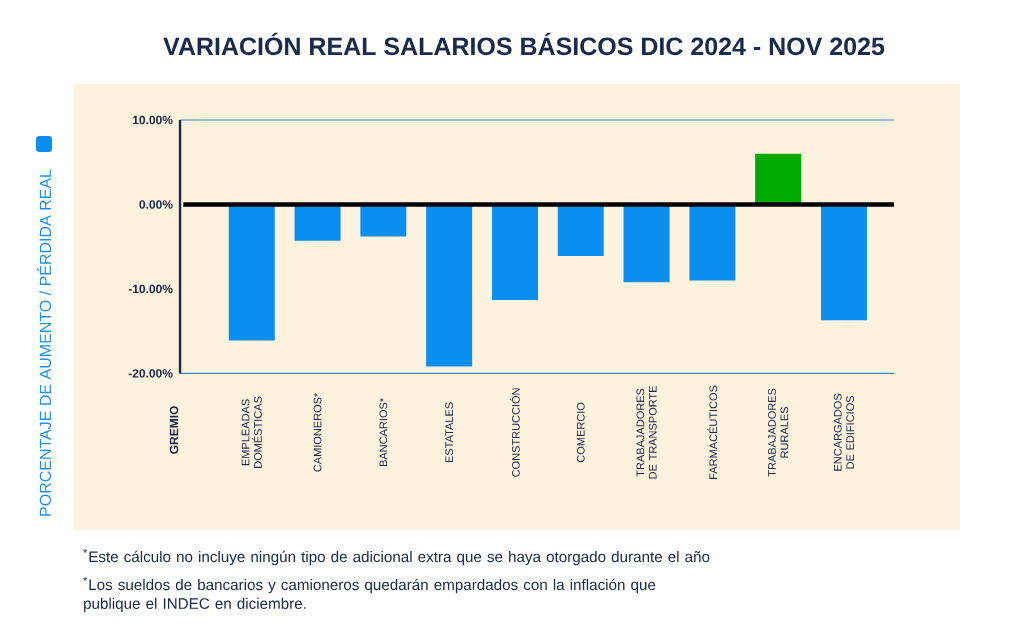  Describe the element at coordinates (524, 44) in the screenshot. I see `chart-title: VARIACIÓN REAL SALARIOS BÁSICOS DIC 2024 - NOV 2025` at that location.